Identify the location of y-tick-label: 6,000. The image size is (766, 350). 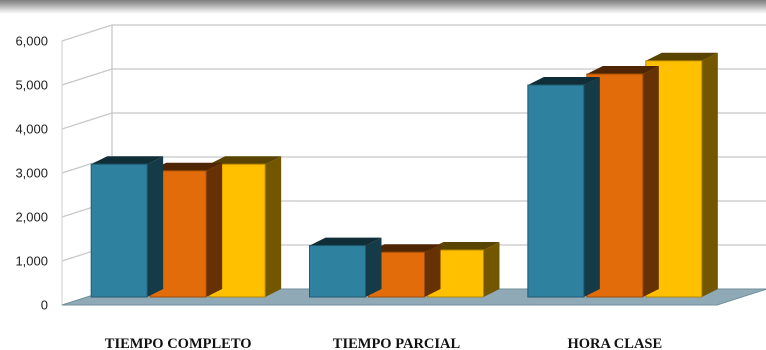
(31, 41).